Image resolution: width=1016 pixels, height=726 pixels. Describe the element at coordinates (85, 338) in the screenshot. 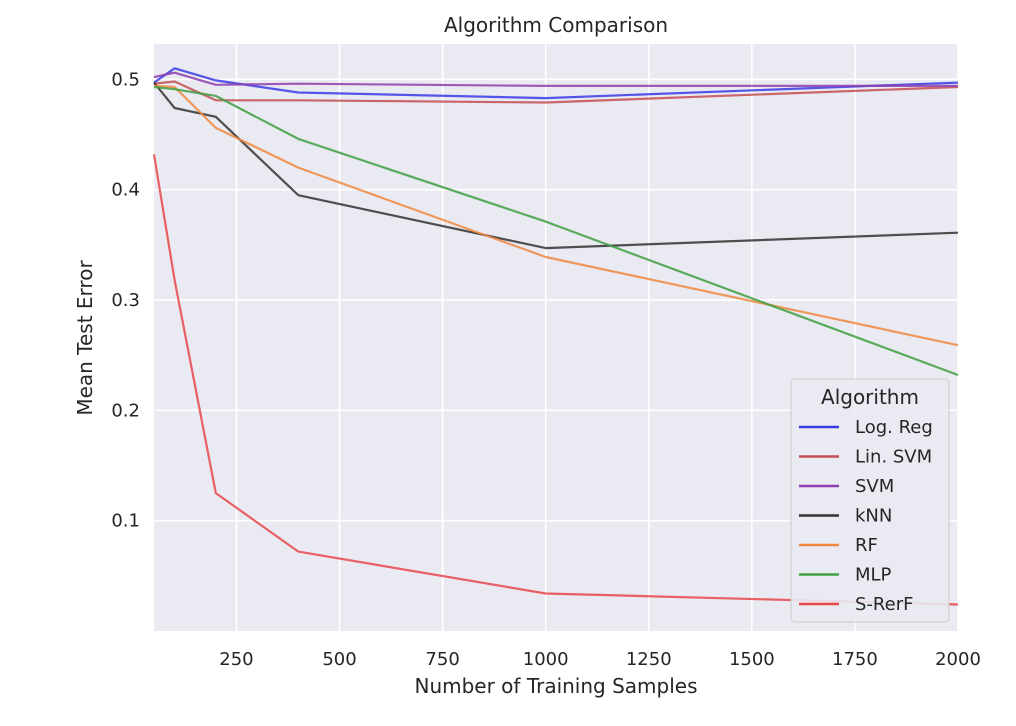

I see `y-axis-label: Mean Test Error` at that location.